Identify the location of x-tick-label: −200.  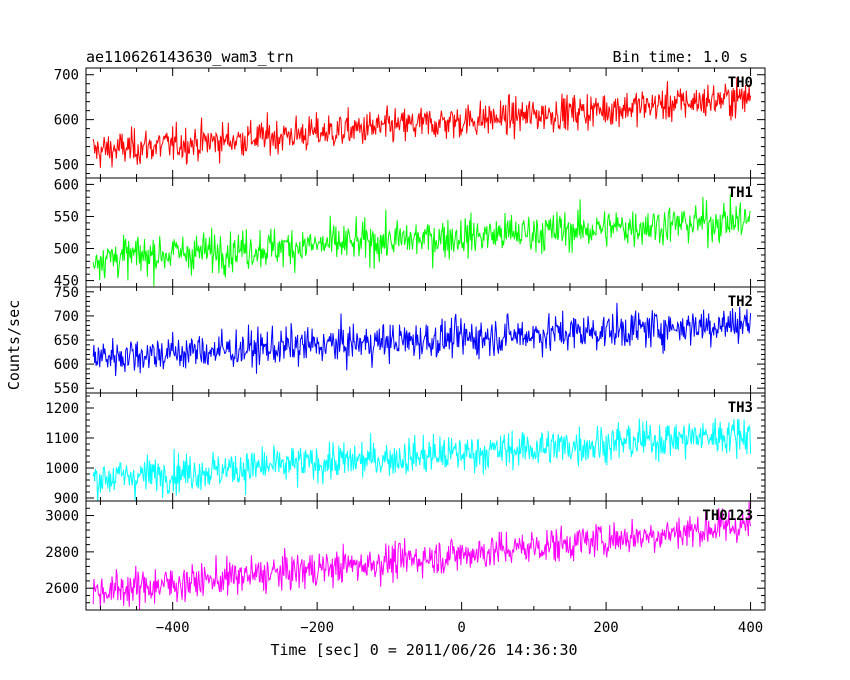
(317, 628).